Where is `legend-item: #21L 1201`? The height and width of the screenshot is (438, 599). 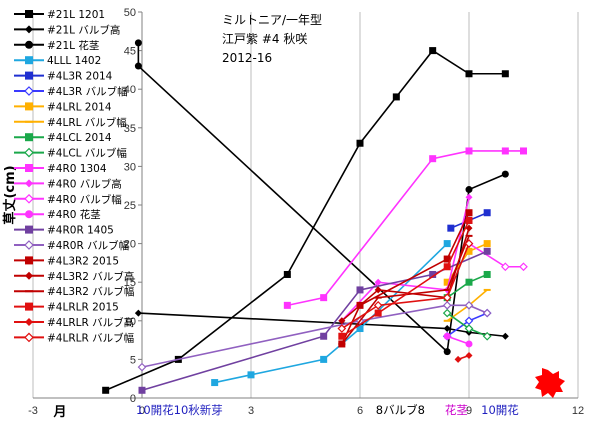
legend-item: #21L 1201 is located at coordinates (59, 15).